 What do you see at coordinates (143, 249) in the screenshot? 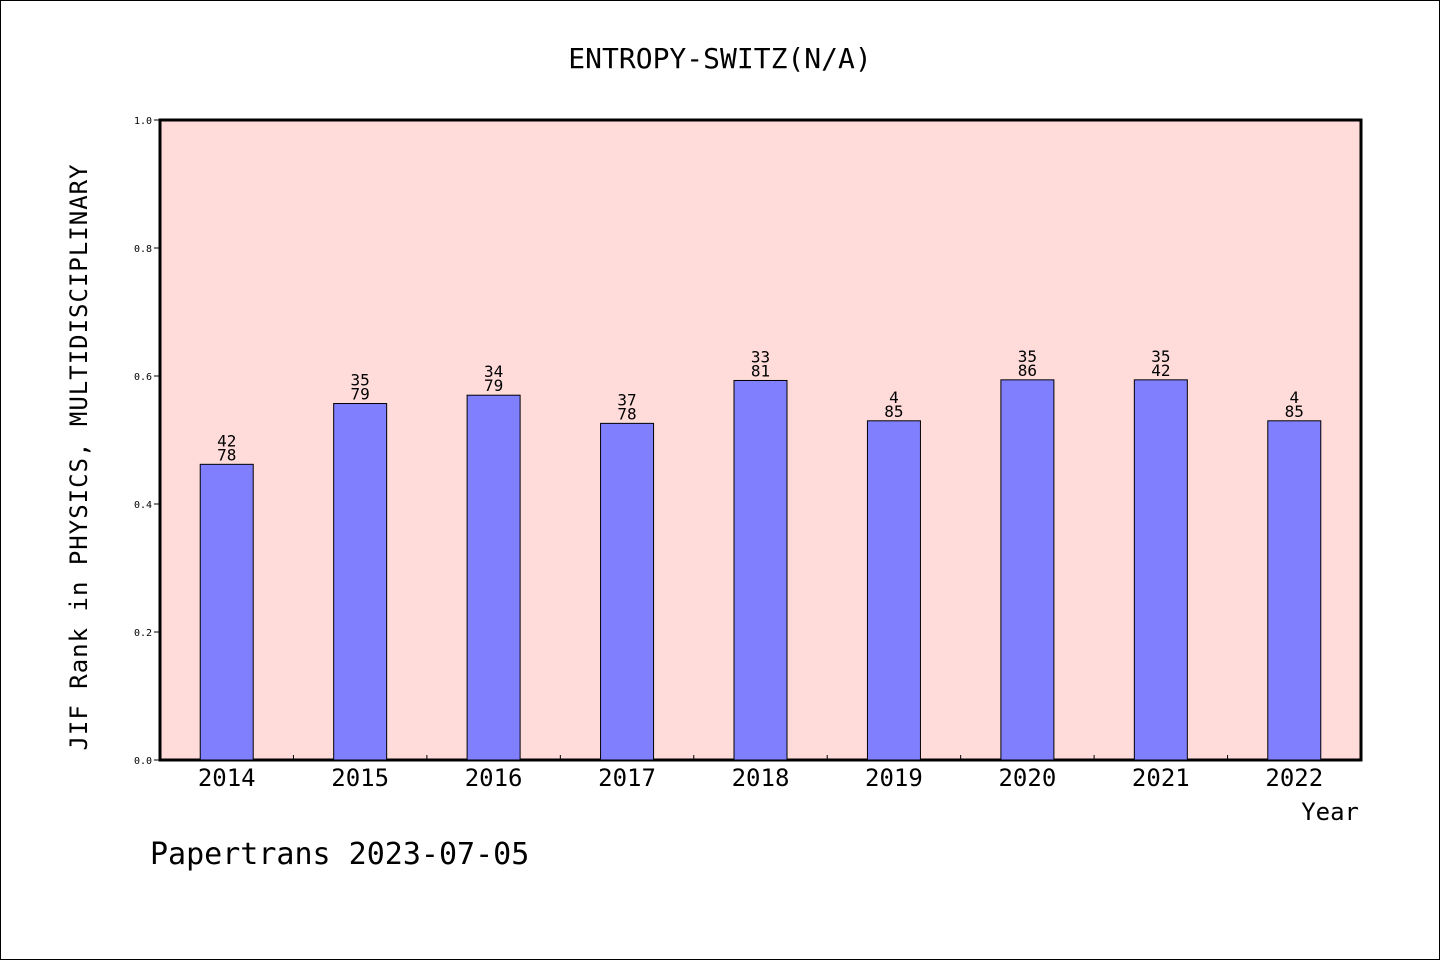
I see `y-tick-label: 0.8` at bounding box center [143, 249].